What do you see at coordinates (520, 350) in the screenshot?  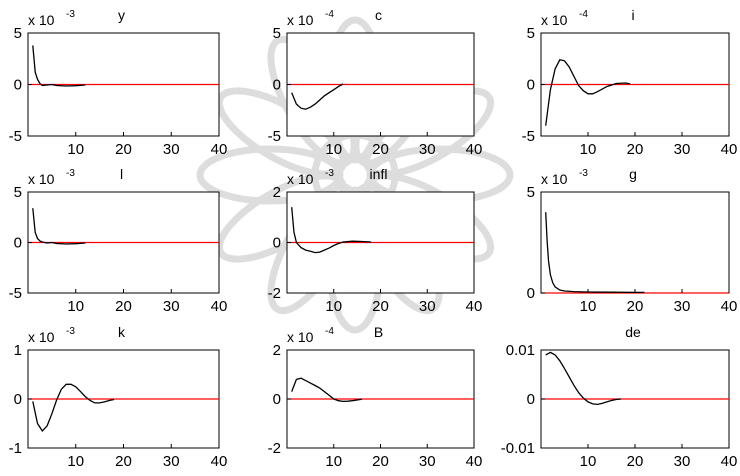 I see `y-tick-label: 0.01` at bounding box center [520, 350].